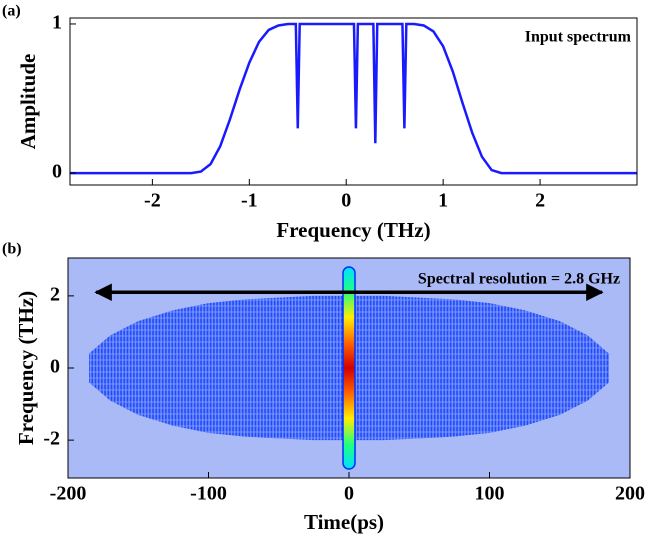  Describe the element at coordinates (344, 522) in the screenshot. I see `x-axis-label: Time(ps)` at that location.